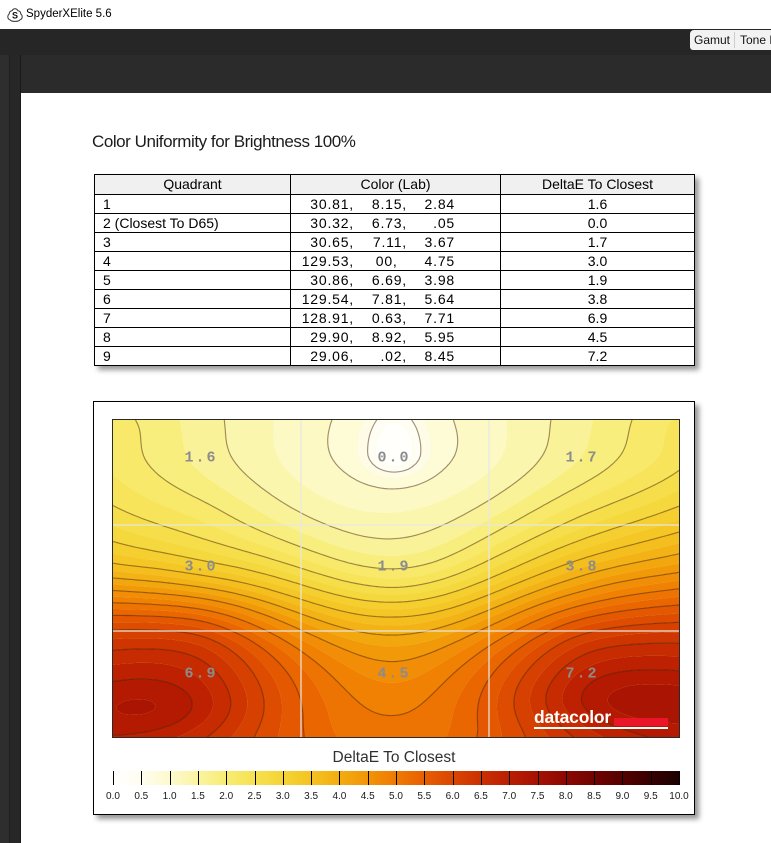  Describe the element at coordinates (15, 16) in the screenshot. I see `svg-text: S` at that location.